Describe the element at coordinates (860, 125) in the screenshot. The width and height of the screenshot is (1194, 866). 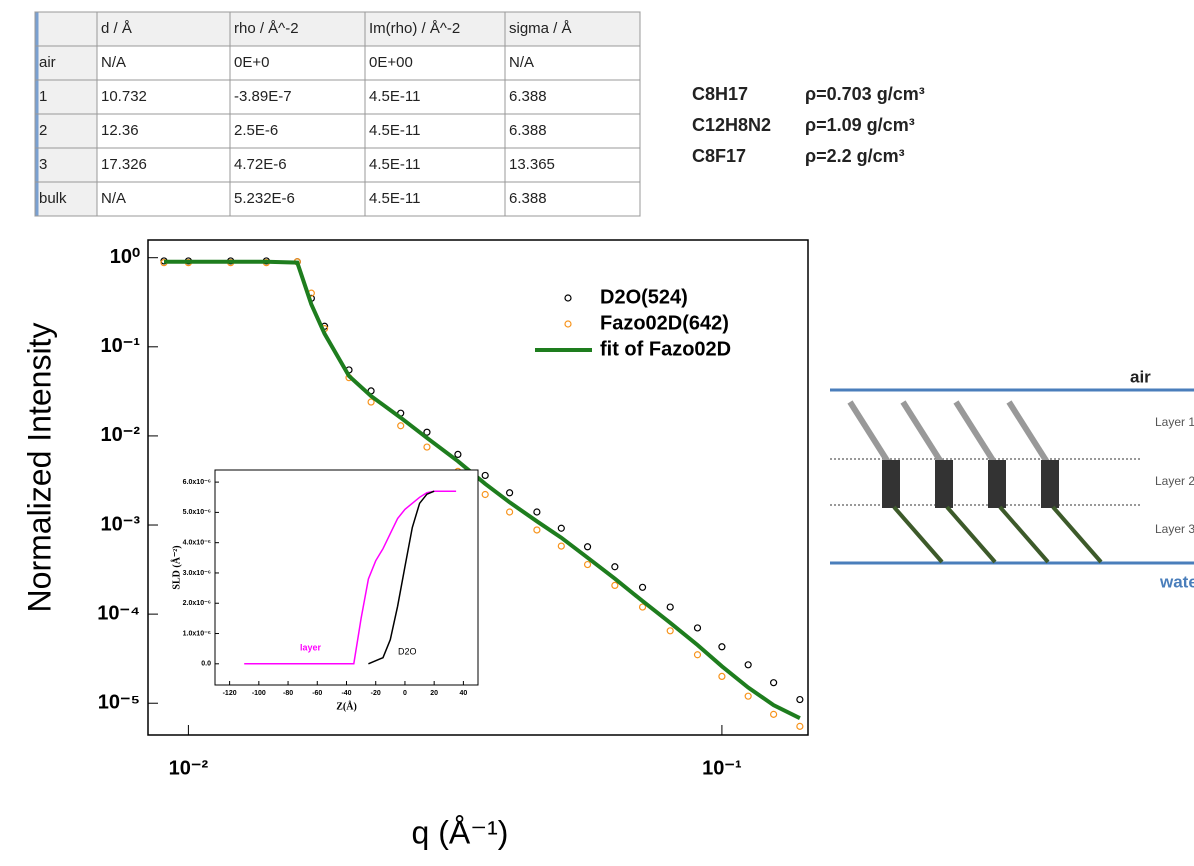
I see `formula-density: ρ=1.09 g/cm³` at that location.